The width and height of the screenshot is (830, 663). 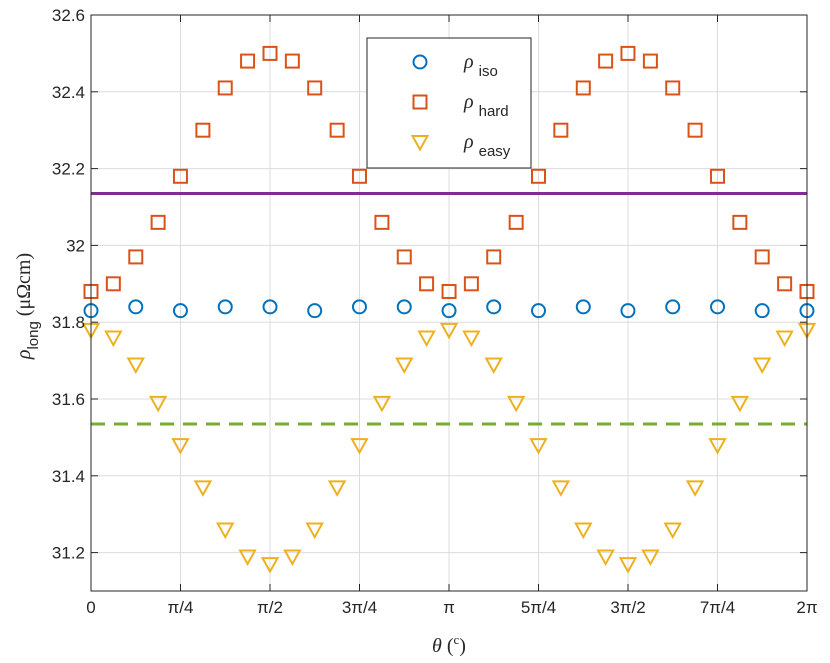 I want to click on legend-hard-marker, so click(x=420, y=102).